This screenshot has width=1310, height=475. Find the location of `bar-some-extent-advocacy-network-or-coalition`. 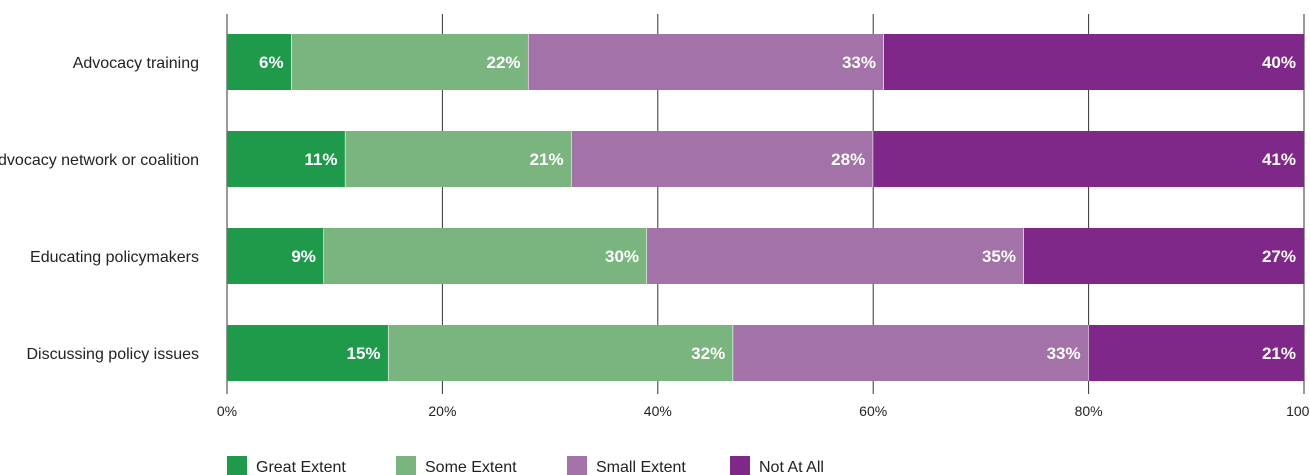

bar-some-extent-advocacy-network-or-coalition is located at coordinates (458, 159).